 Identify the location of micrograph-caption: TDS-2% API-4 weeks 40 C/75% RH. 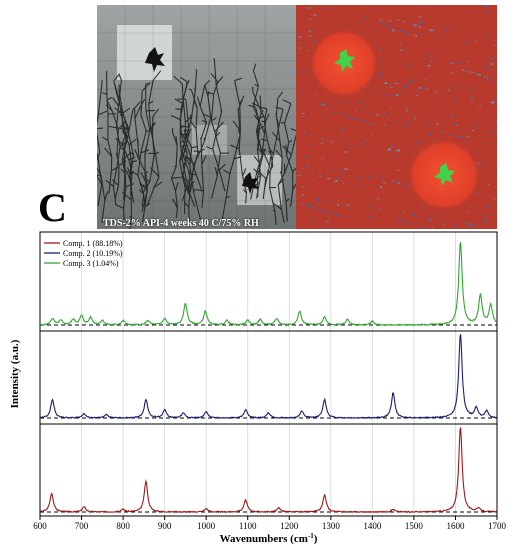
(181, 223).